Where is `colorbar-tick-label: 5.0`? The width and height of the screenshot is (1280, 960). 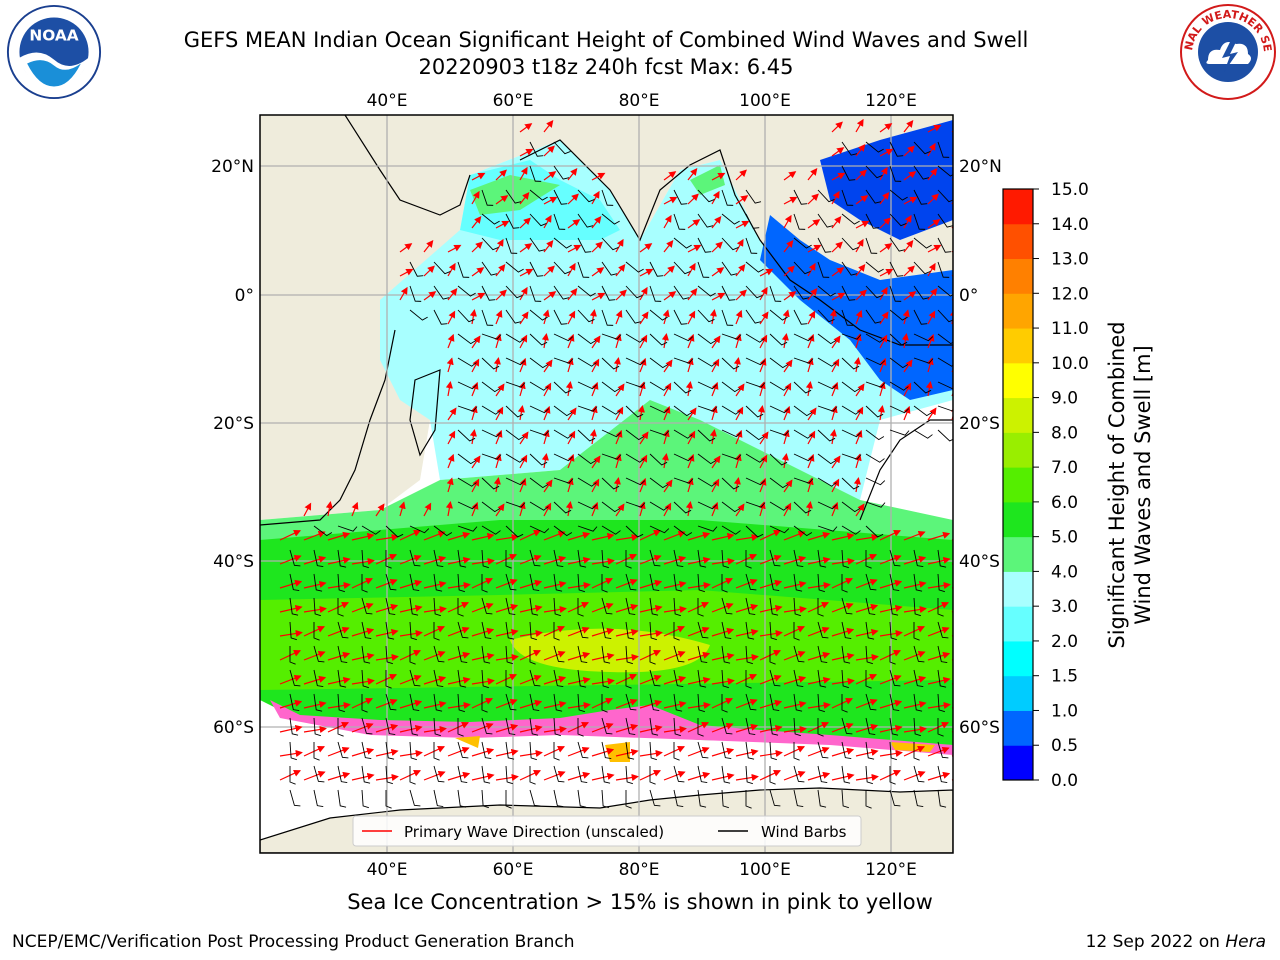 colorbar-tick-label: 5.0 is located at coordinates (1064, 538).